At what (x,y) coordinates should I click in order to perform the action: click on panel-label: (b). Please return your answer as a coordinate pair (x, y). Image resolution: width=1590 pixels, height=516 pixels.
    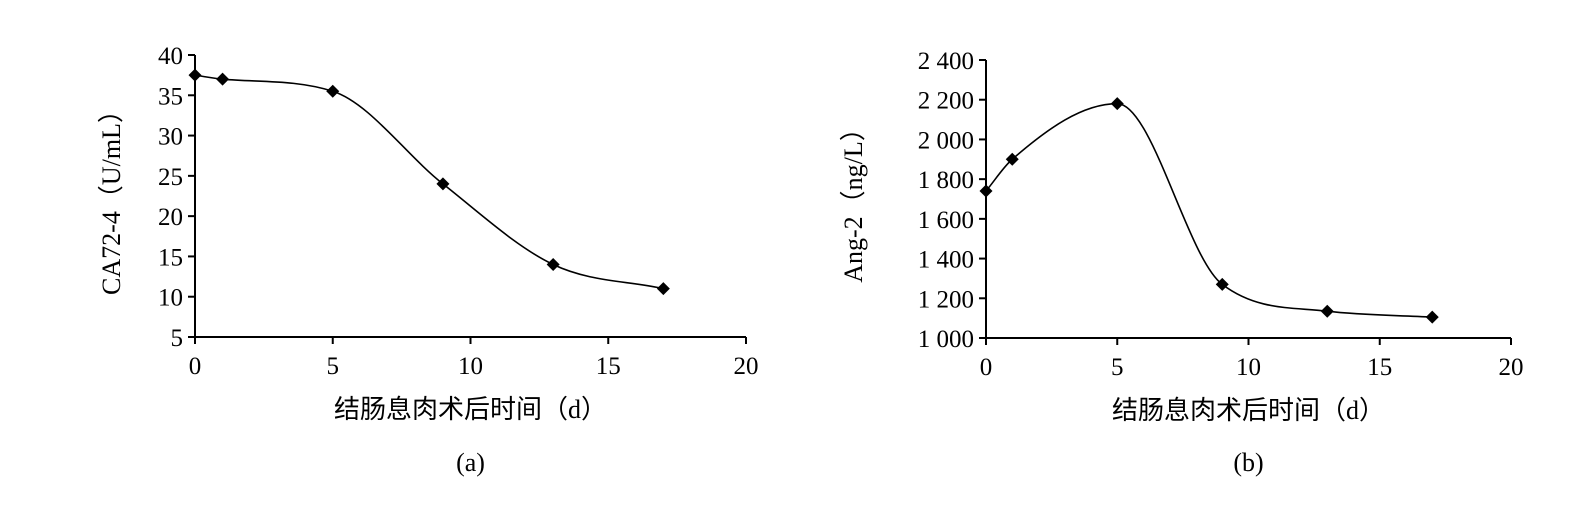
    Looking at the image, I should click on (1248, 462).